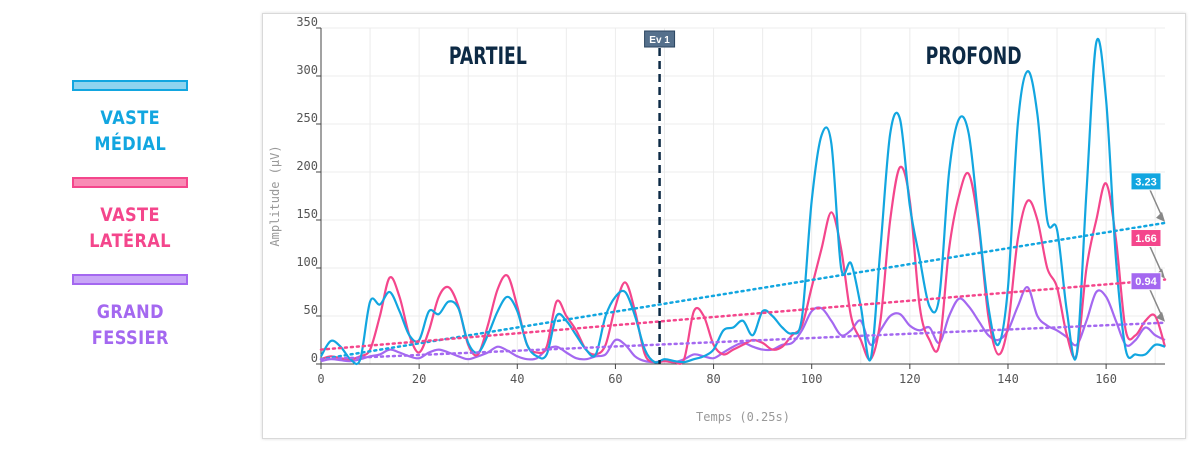  I want to click on x-tick-label: 80, so click(713, 379).